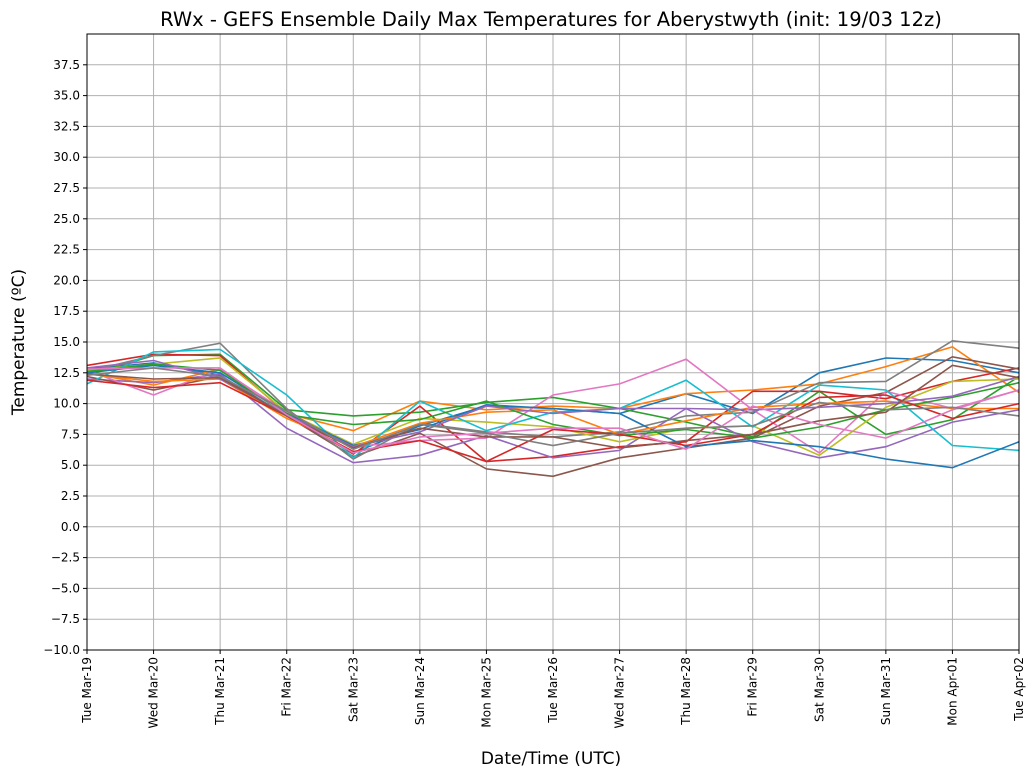  Describe the element at coordinates (66, 280) in the screenshot. I see `y-tick-label: 20.0` at that location.